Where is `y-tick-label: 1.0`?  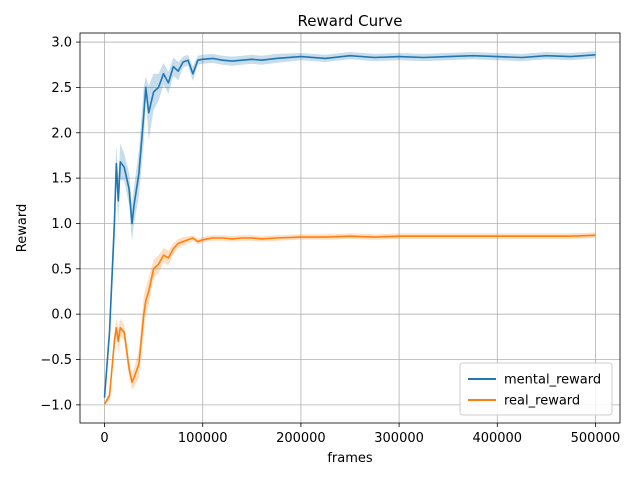
y-tick-label: 1.0 is located at coordinates (61, 224).